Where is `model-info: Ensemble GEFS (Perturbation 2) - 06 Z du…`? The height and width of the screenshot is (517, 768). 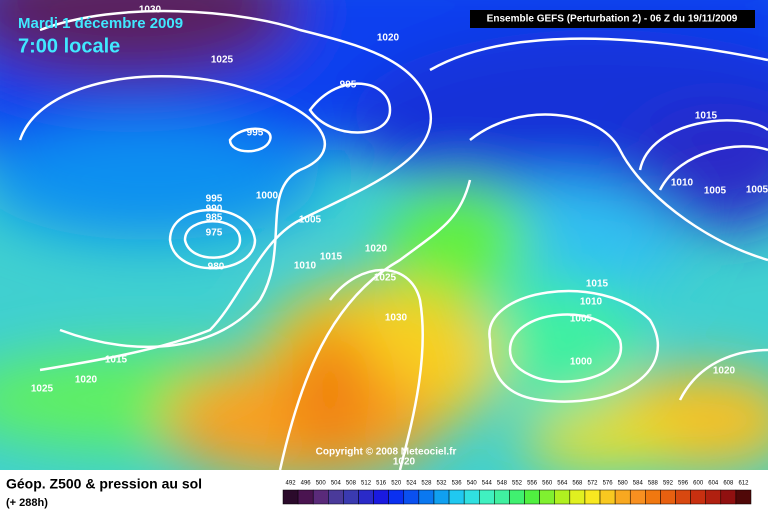
model-info: Ensemble GEFS (Perturbation 2) - 06 Z du… is located at coordinates (612, 19).